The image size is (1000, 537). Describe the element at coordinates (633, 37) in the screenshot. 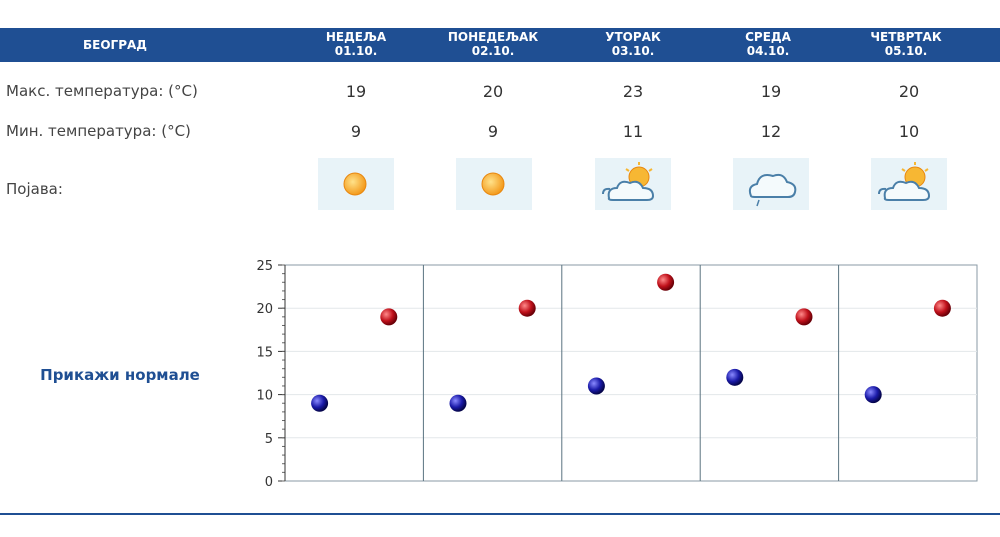

I see `day-name: УТОРАК` at that location.